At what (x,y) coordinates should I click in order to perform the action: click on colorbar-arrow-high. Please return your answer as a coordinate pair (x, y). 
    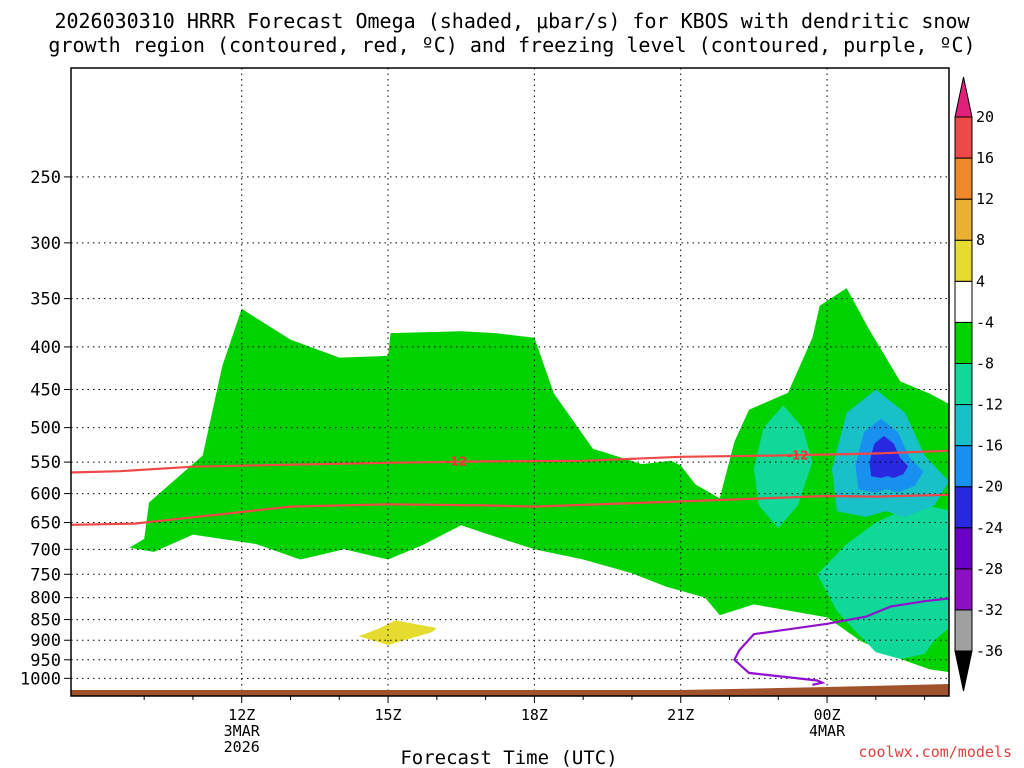
    Looking at the image, I should click on (963, 97).